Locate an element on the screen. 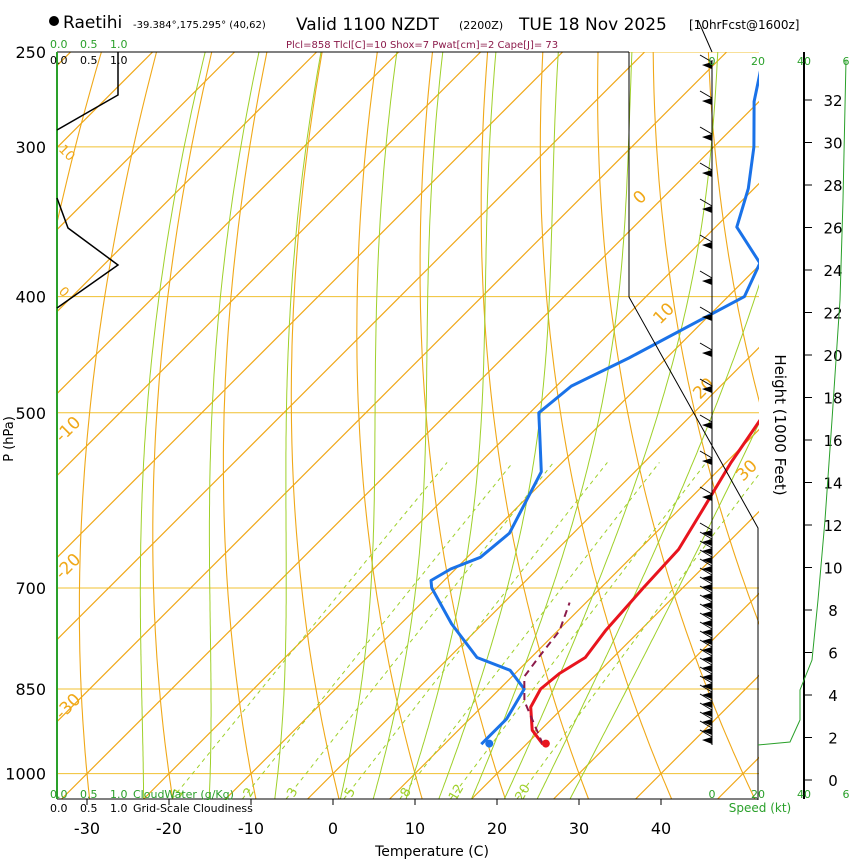  temperature-tick-label: -20 is located at coordinates (169, 828).